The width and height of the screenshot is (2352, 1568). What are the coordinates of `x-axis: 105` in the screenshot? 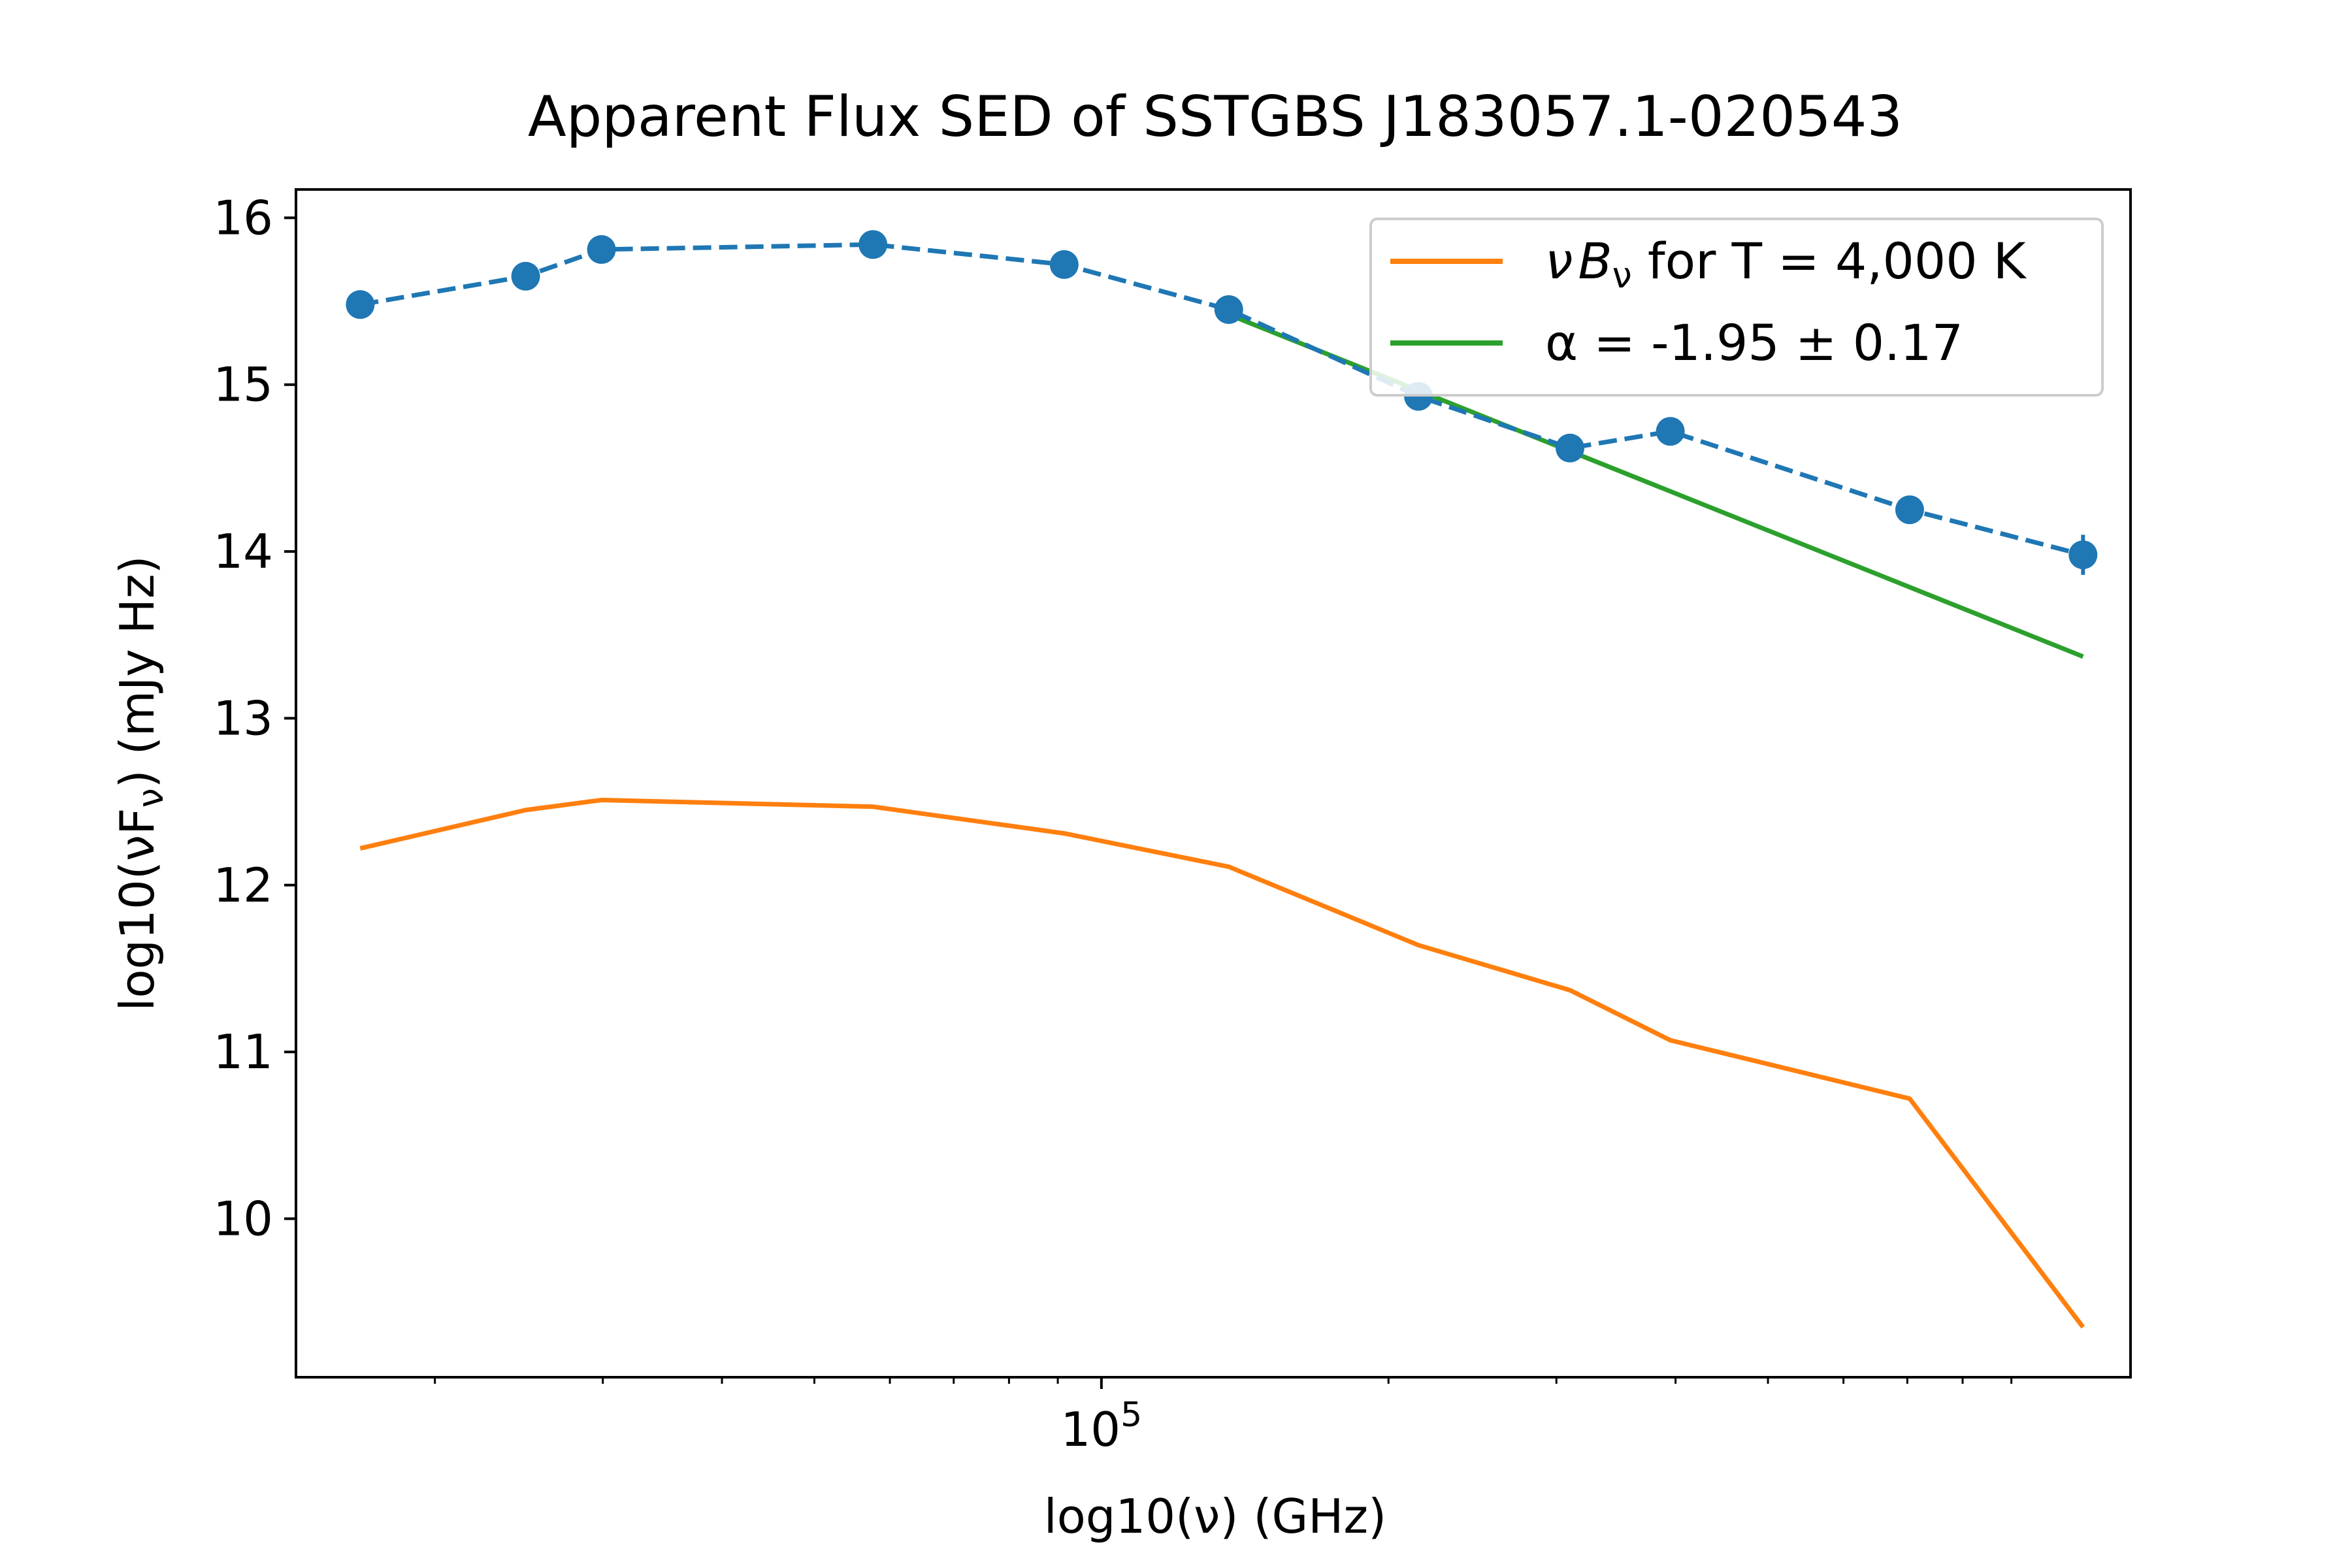 It's located at (1223, 1417).